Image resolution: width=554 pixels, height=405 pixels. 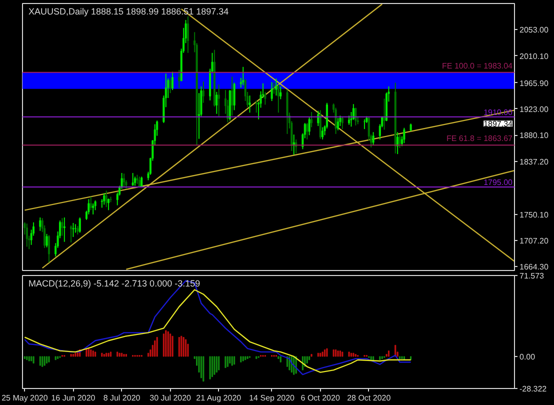 I want to click on x-tick-label: 8 Jul 2020, so click(x=122, y=398).